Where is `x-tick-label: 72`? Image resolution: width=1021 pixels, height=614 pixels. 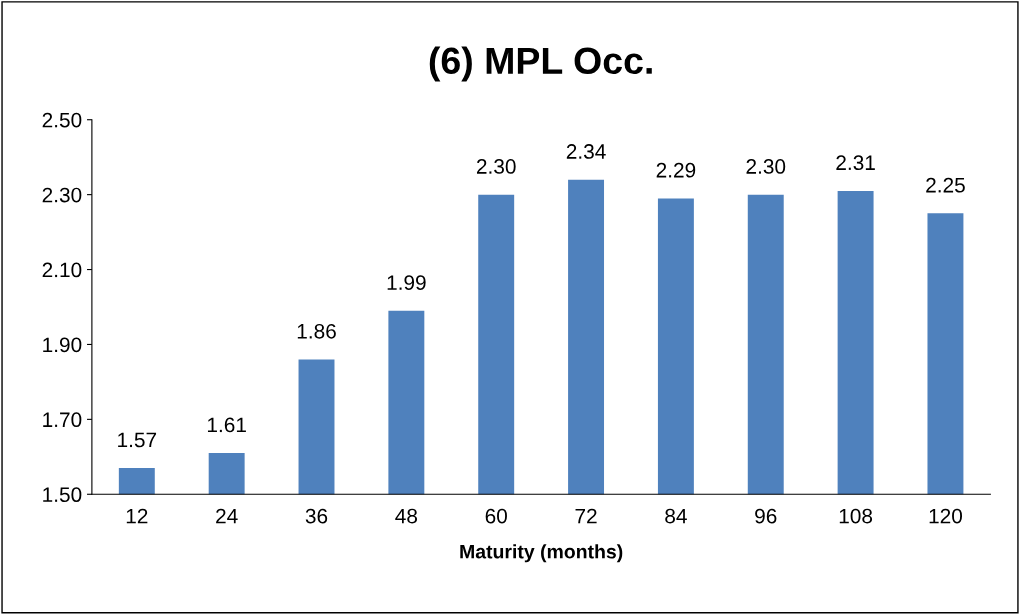
x-tick-label: 72 is located at coordinates (586, 516).